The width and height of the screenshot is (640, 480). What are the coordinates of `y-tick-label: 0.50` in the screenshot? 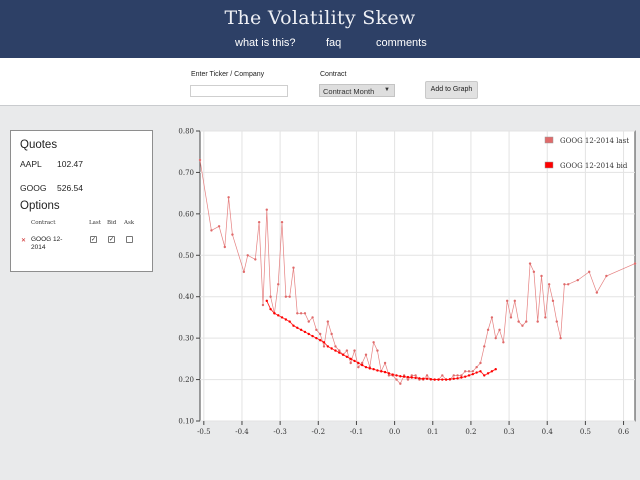 It's located at (186, 256).